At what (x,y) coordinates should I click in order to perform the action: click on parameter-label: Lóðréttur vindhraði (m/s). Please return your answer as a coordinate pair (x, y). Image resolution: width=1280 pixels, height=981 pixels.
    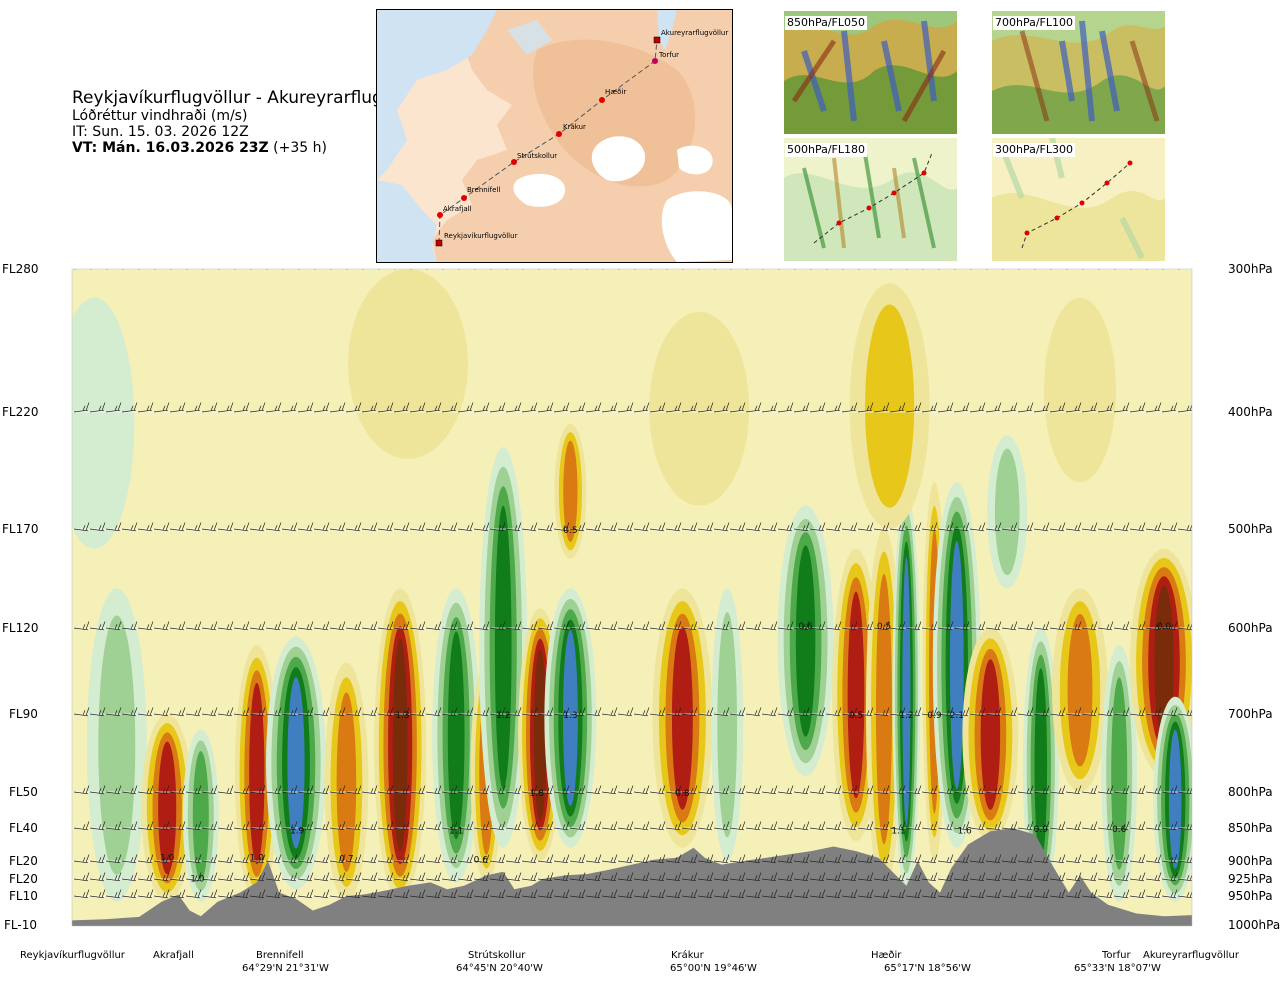
    Looking at the image, I should click on (160, 116).